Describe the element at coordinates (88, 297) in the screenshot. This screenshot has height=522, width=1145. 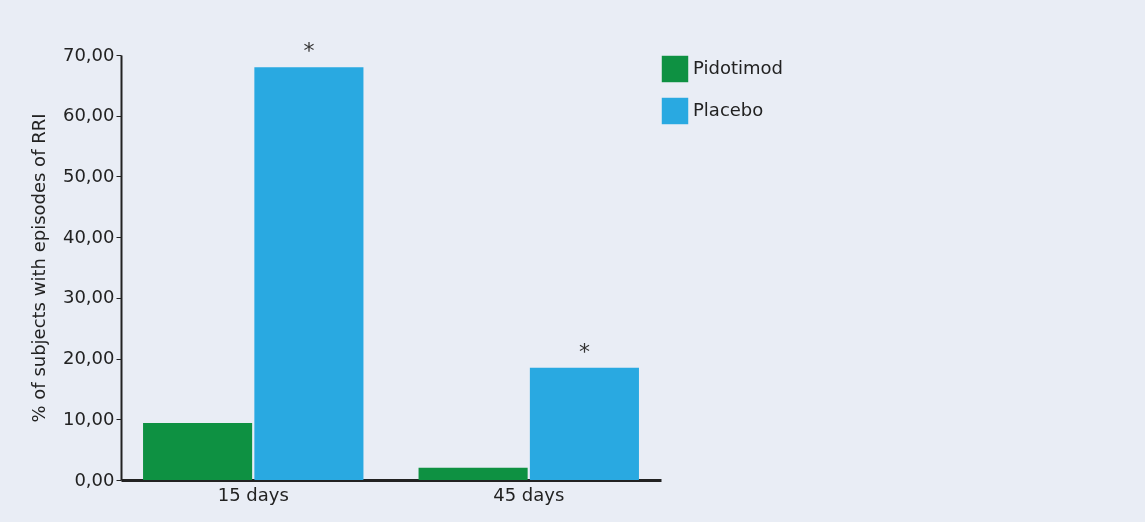
I see `y-tick-label: 30,00` at that location.